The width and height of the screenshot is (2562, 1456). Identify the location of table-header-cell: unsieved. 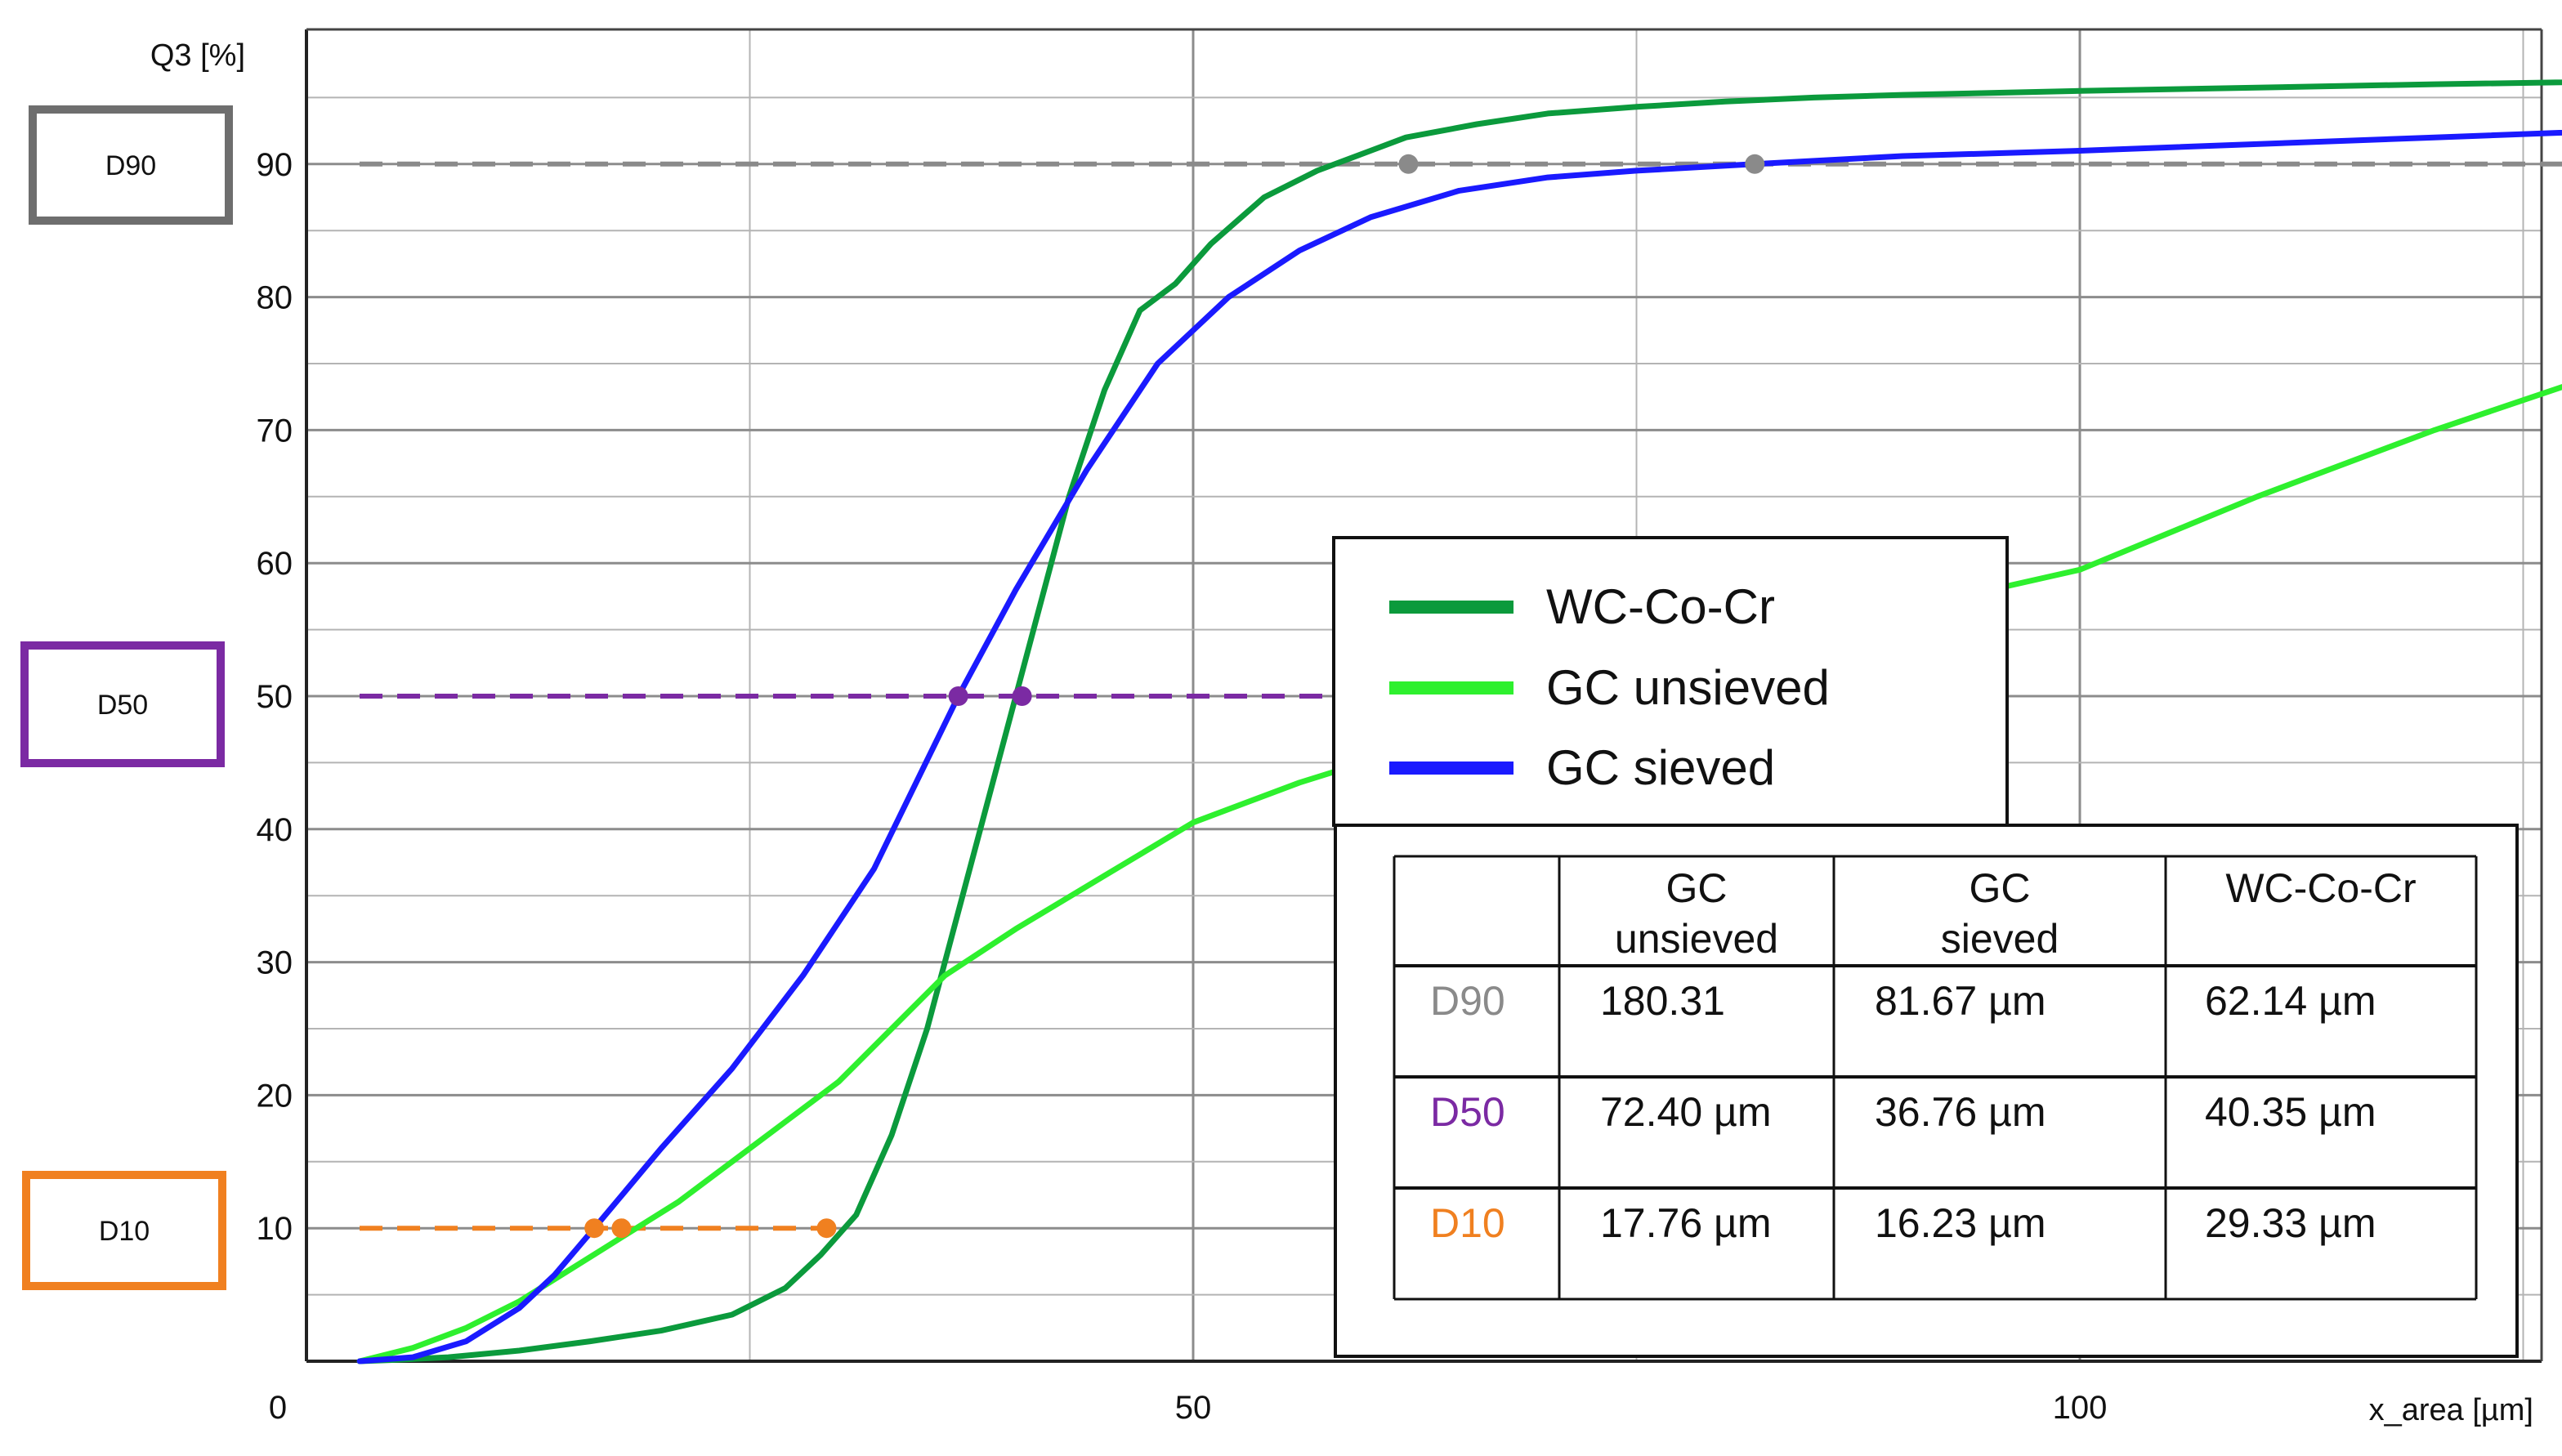
(1696, 939).